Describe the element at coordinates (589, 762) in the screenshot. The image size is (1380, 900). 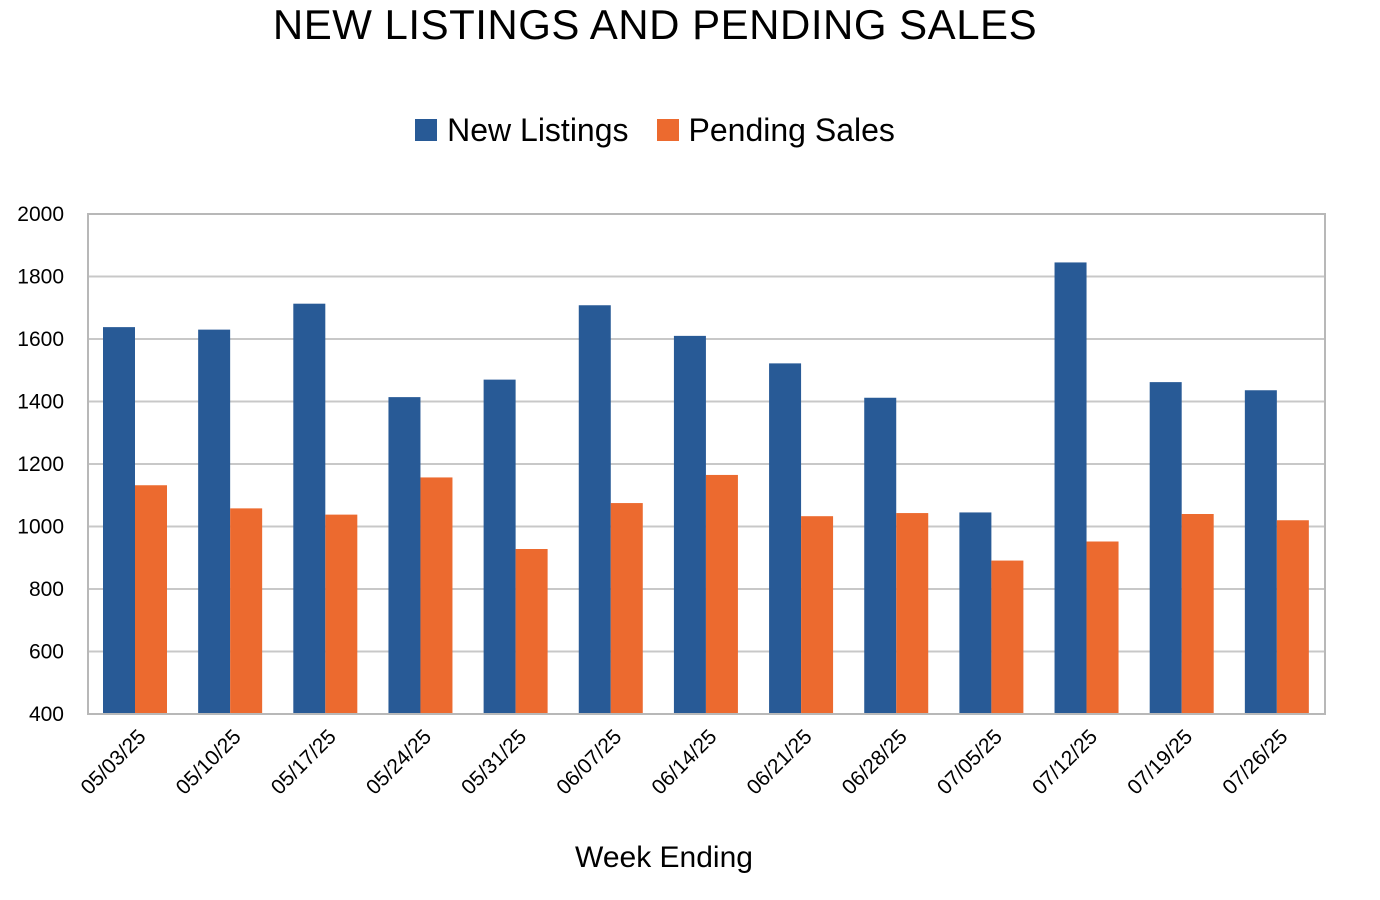
I see `x-tick-label: 06/07/25` at that location.